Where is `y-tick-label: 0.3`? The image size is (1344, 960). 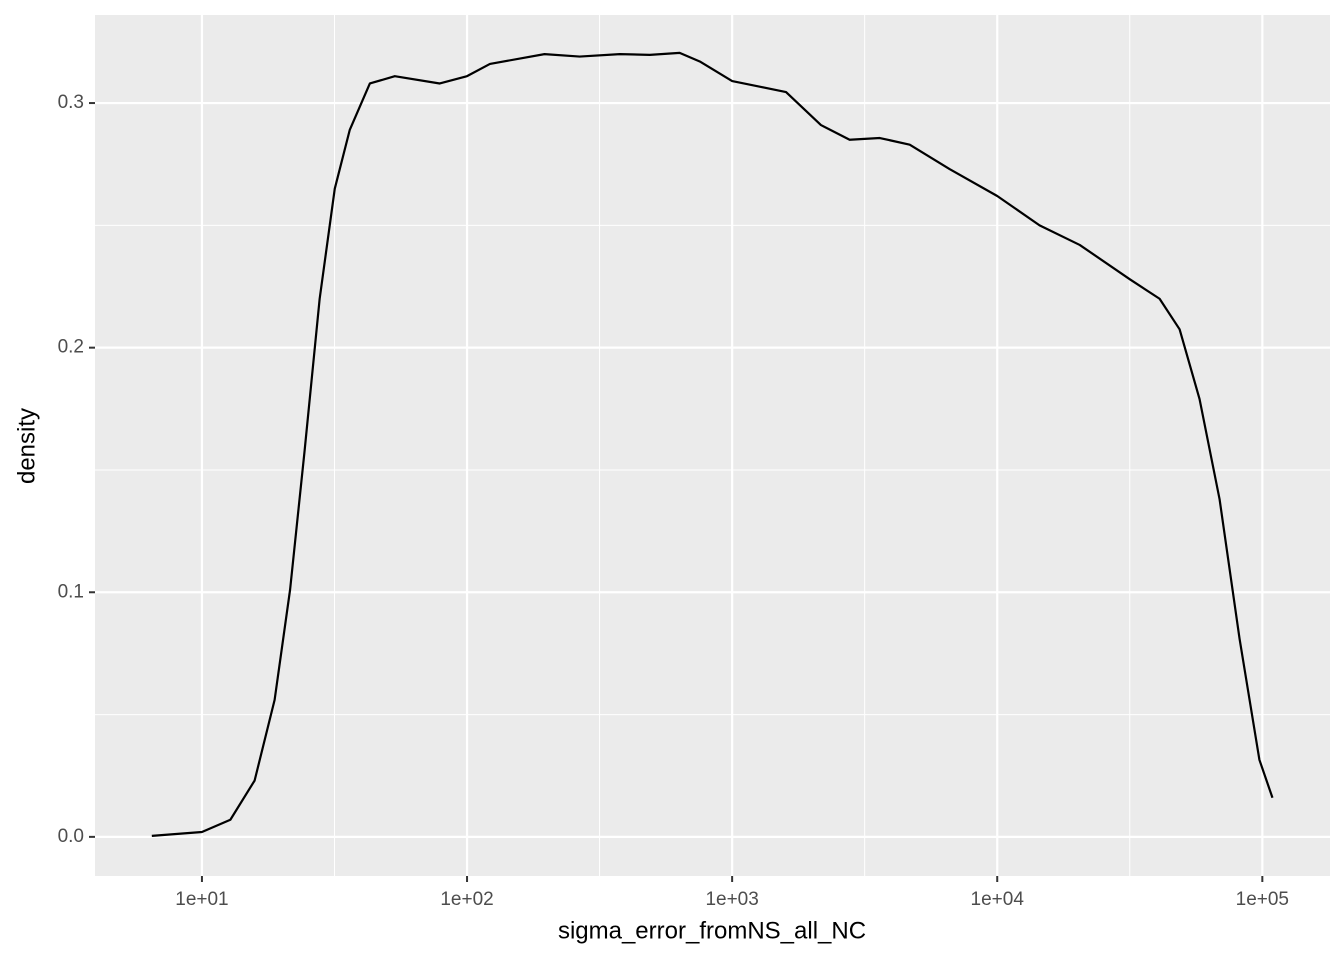
y-tick-label: 0.3 is located at coordinates (71, 102).